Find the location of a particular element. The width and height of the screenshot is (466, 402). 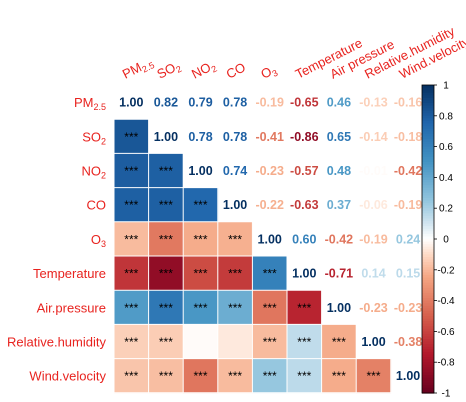

cell-value: 0.37 is located at coordinates (339, 205).